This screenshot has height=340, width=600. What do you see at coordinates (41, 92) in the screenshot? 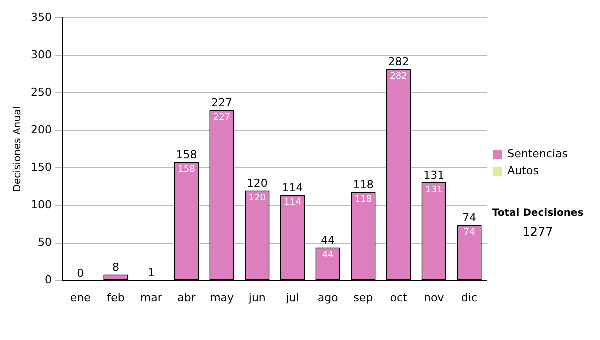
I see `y-tick-label: 250` at bounding box center [41, 92].